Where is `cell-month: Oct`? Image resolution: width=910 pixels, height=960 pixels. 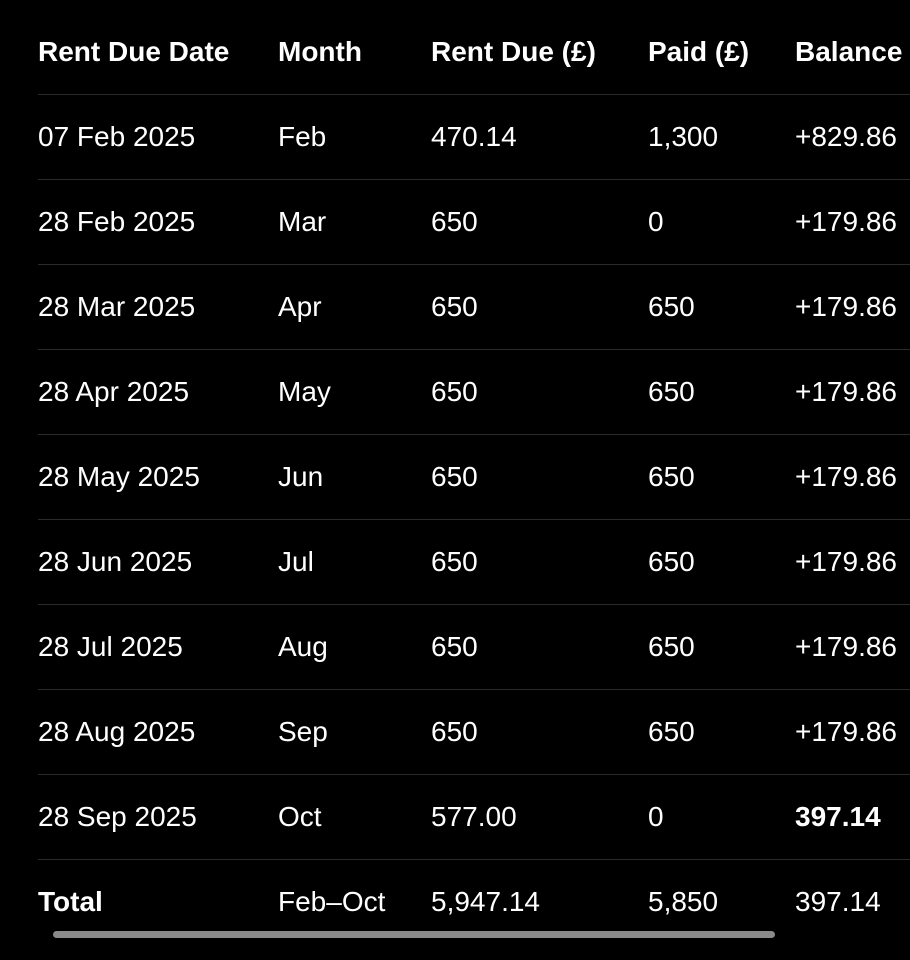
cell-month: Oct is located at coordinates (354, 817).